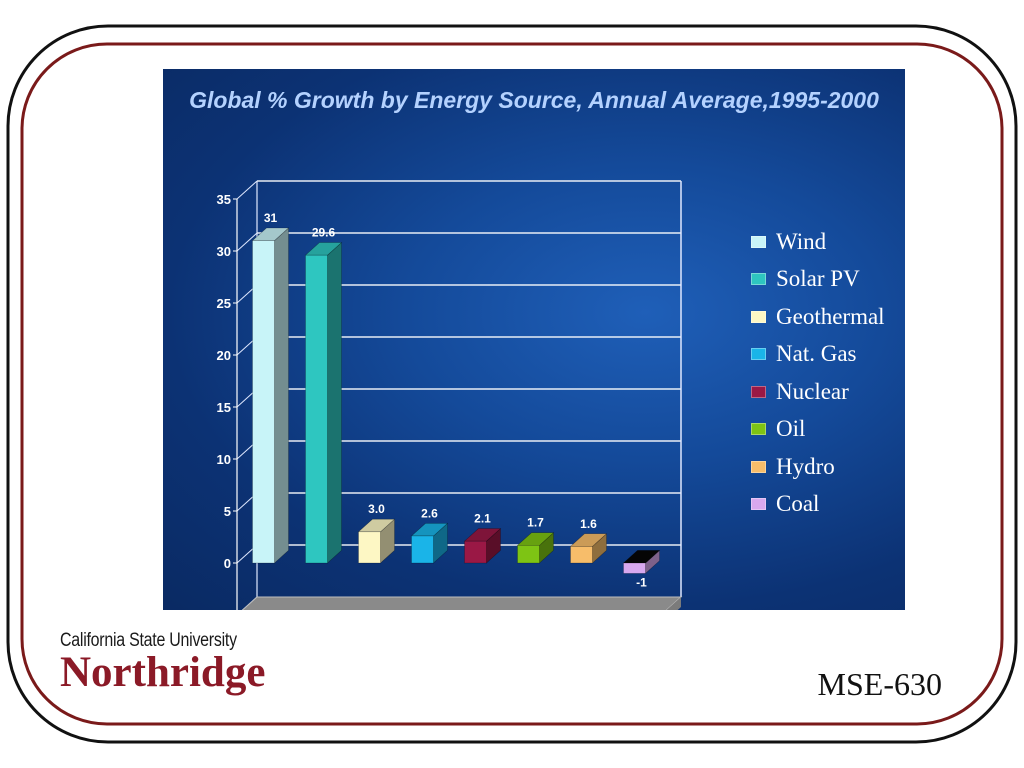 This screenshot has width=1024, height=768. I want to click on y-tick-label: 10, so click(224, 459).